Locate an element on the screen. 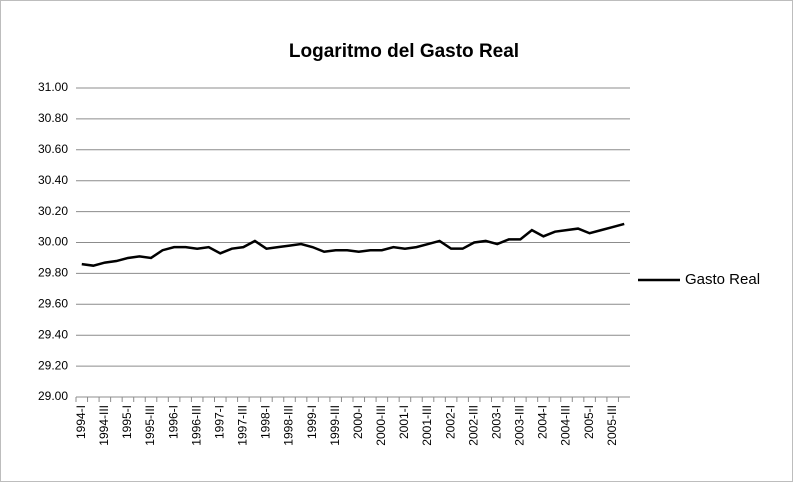 This screenshot has height=482, width=793. y-tick-label: 30.80 is located at coordinates (53, 118).